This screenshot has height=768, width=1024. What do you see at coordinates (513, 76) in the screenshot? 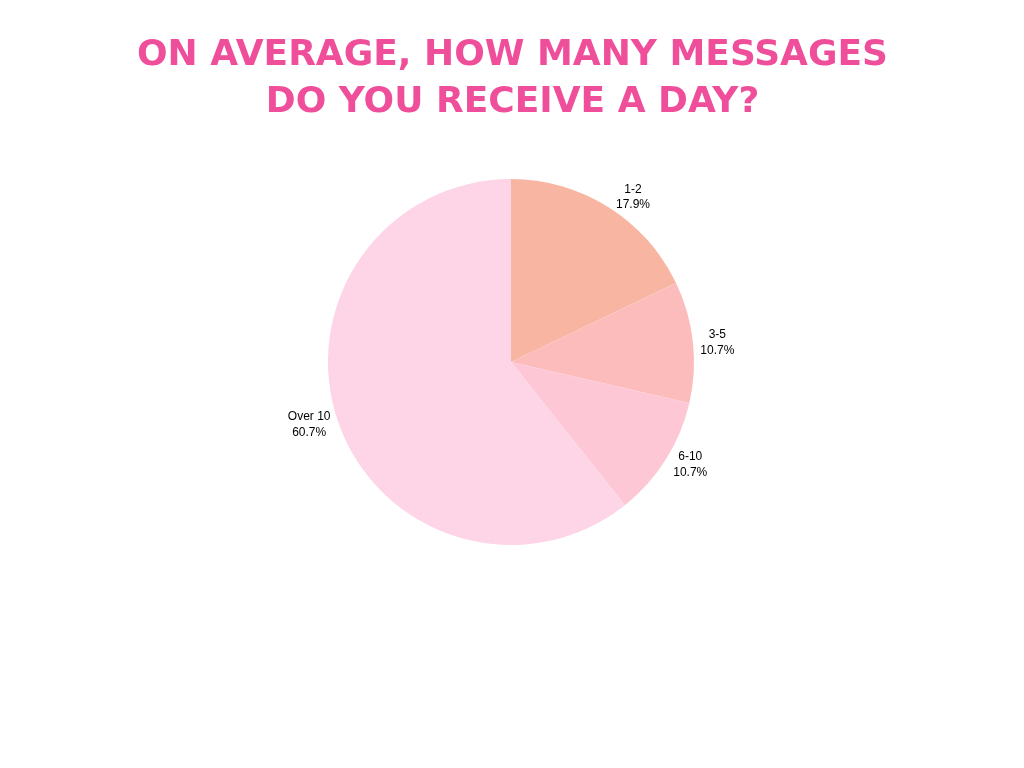
I see `chart-title: ON AVERAGE, HOW MANY MESSAGES DO YOU RECEIVE A DAY?` at bounding box center [513, 76].